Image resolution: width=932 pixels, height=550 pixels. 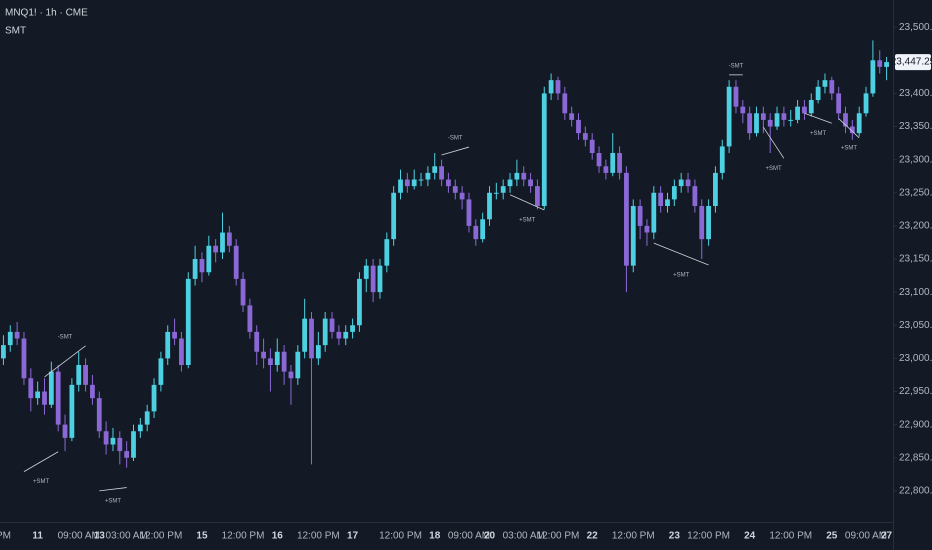 What do you see at coordinates (915, 491) in the screenshot?
I see `y-tick-label: 22,800.00` at bounding box center [915, 491].